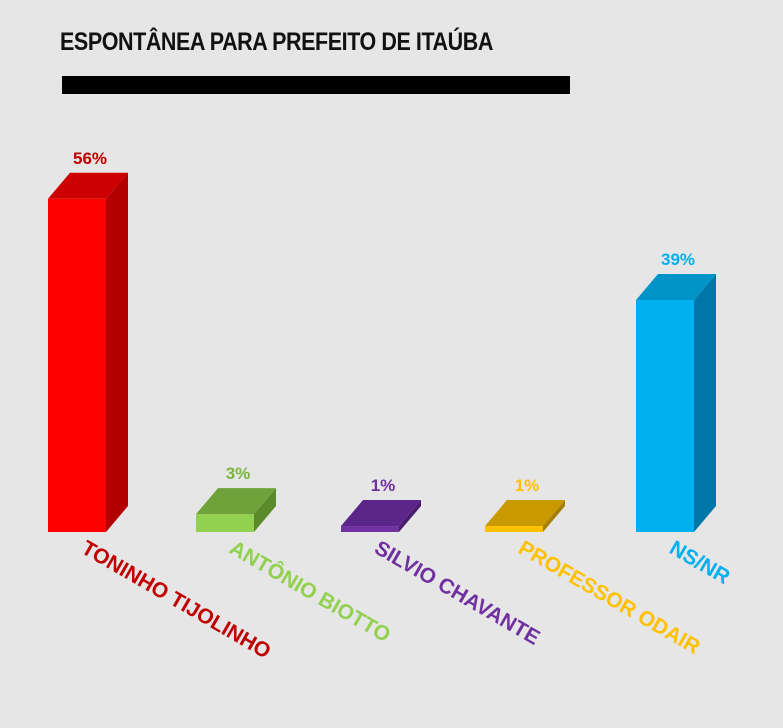  Describe the element at coordinates (316, 85) in the screenshot. I see `title-underline-bar` at that location.